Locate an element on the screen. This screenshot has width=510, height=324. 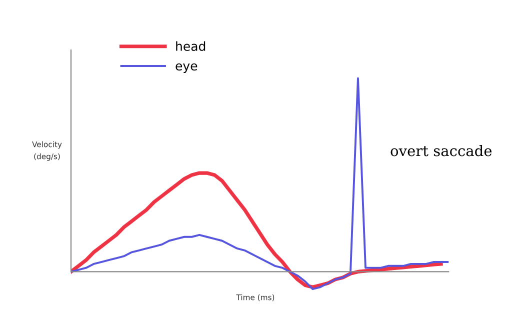
legend-label: head is located at coordinates (191, 46).